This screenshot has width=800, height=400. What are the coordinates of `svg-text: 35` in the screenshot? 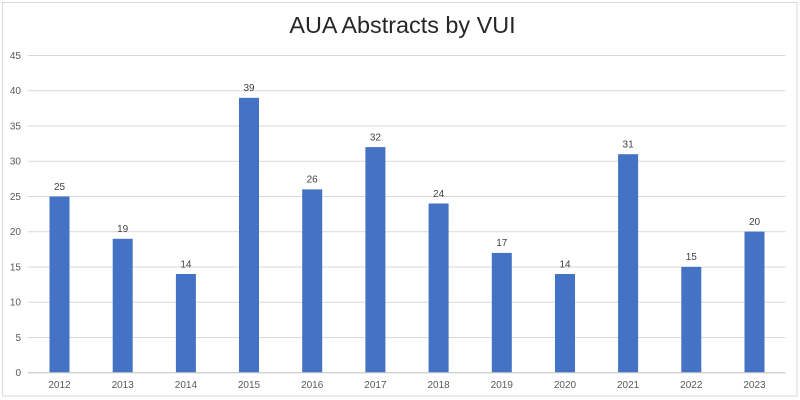 It's located at (16, 126).